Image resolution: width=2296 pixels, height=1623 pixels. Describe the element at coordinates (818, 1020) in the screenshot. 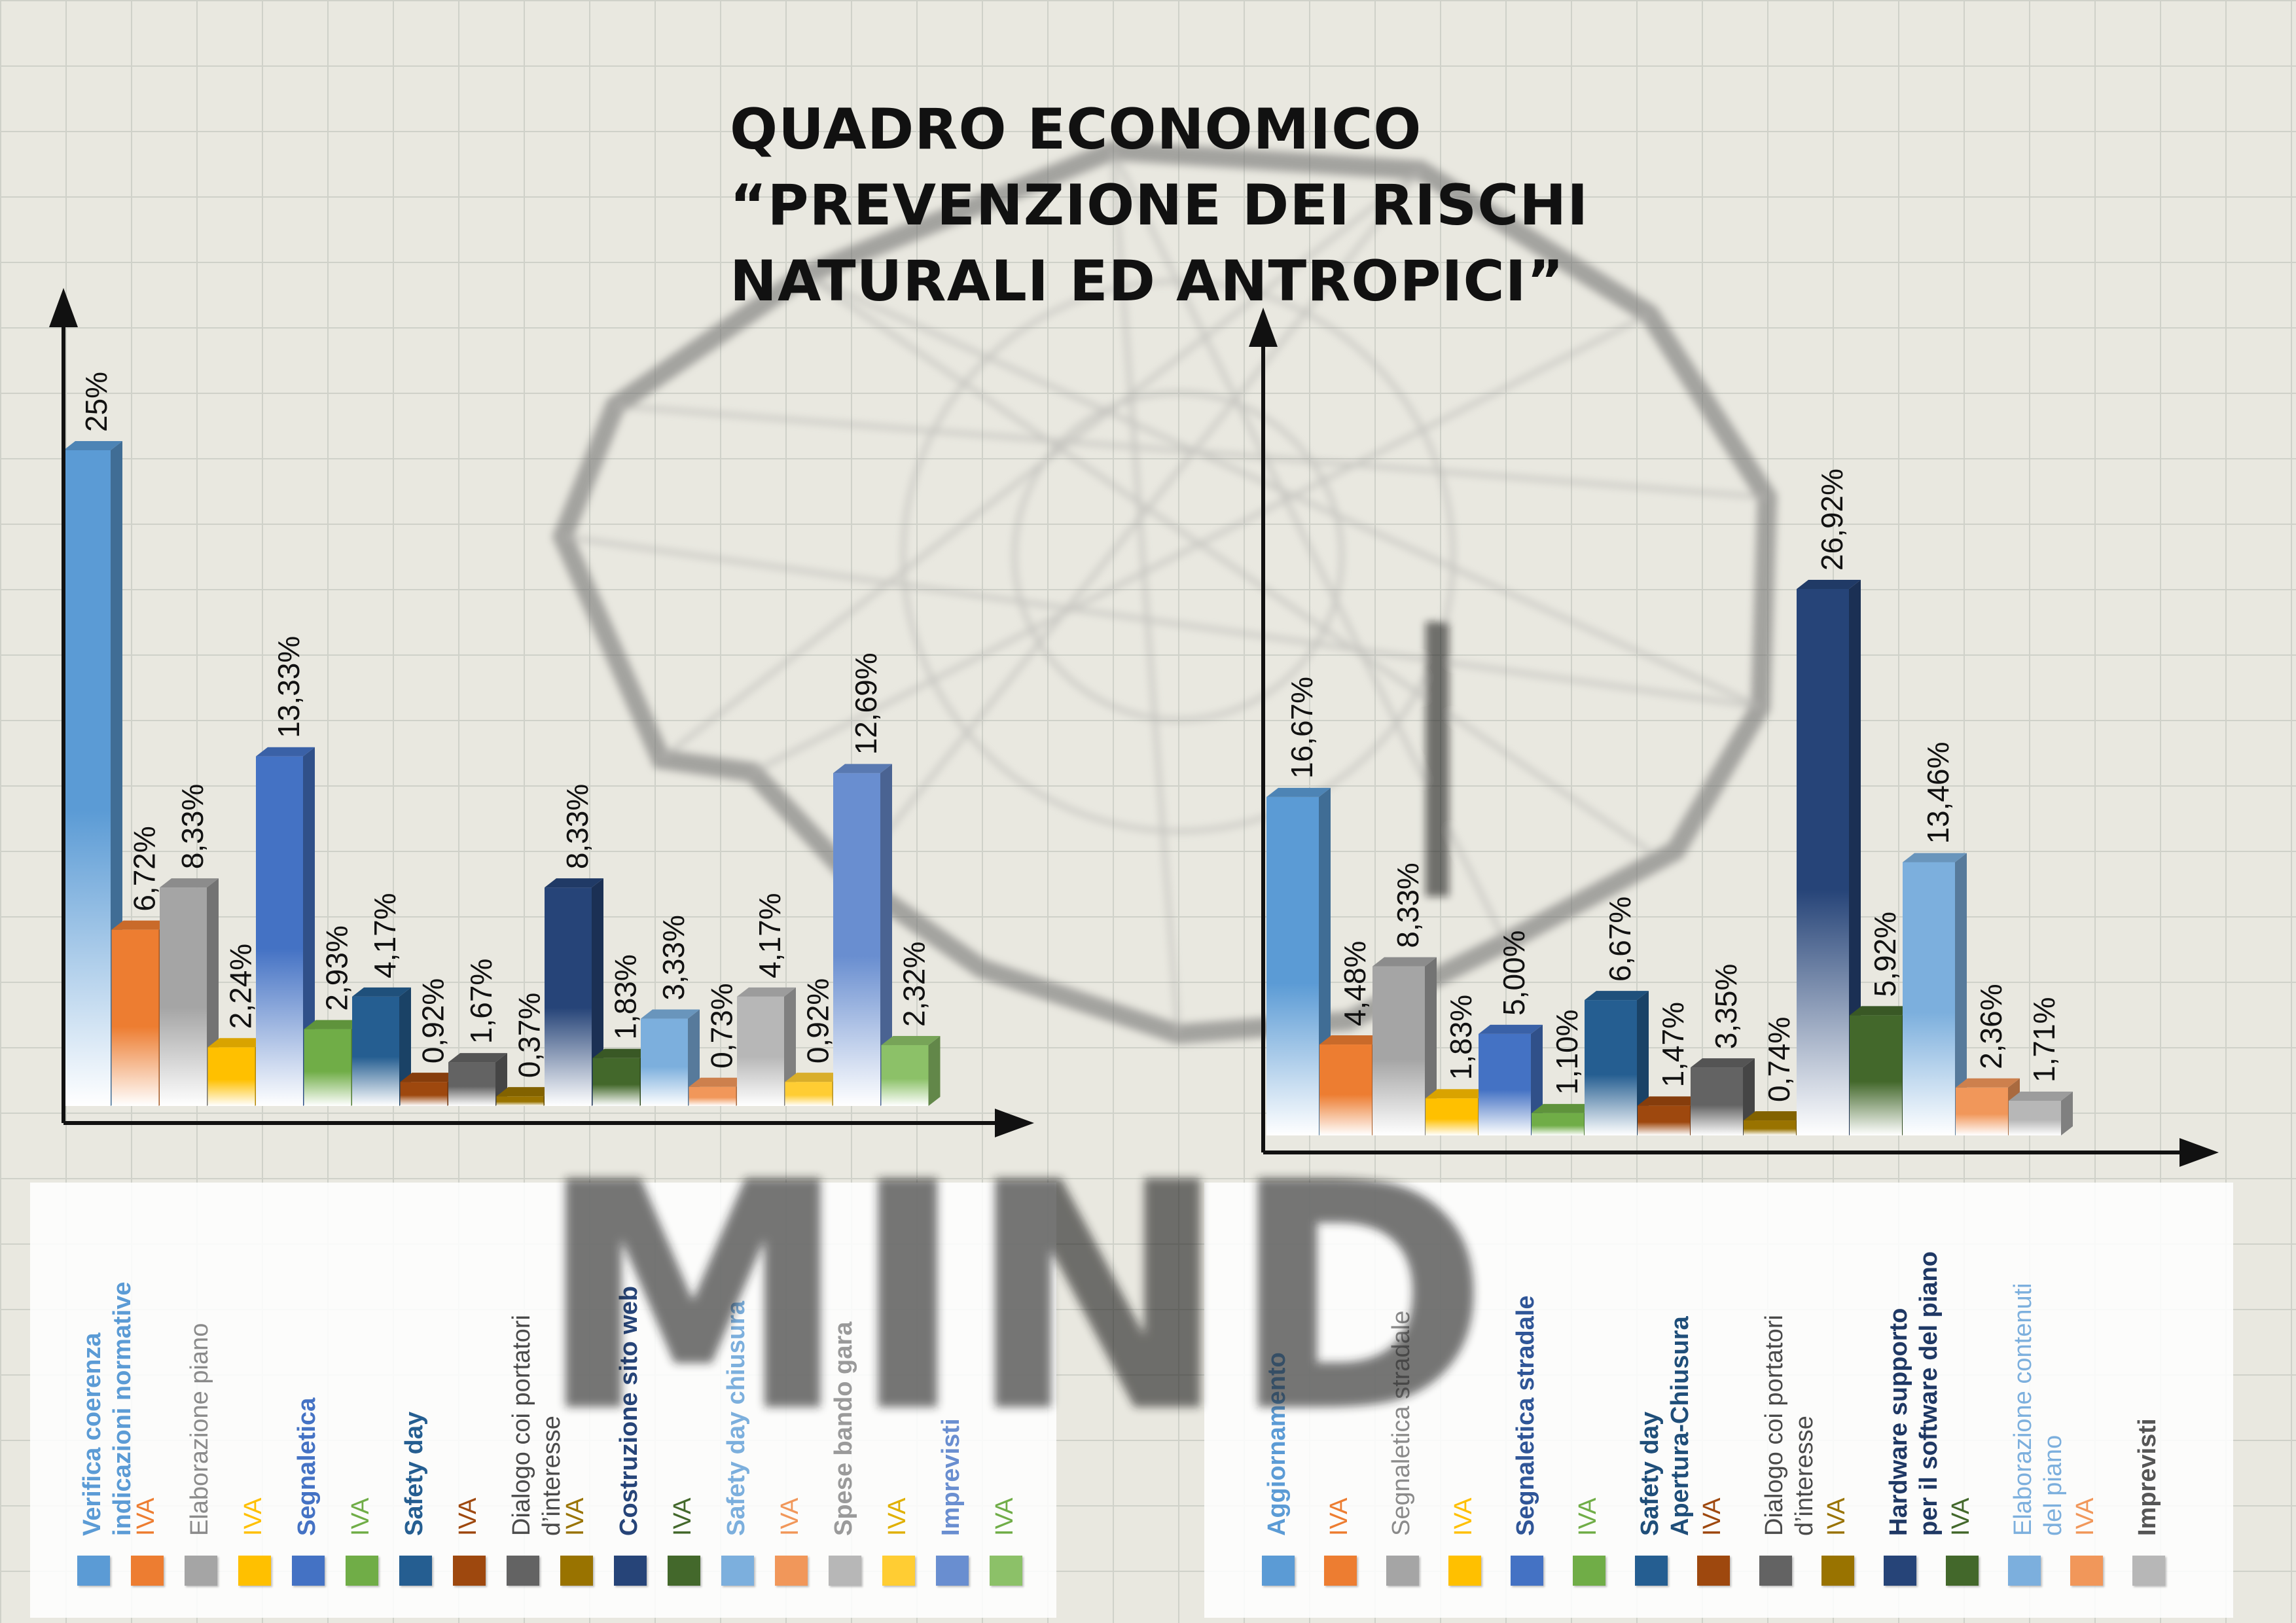

I see `data-label-16: 0,92%` at that location.